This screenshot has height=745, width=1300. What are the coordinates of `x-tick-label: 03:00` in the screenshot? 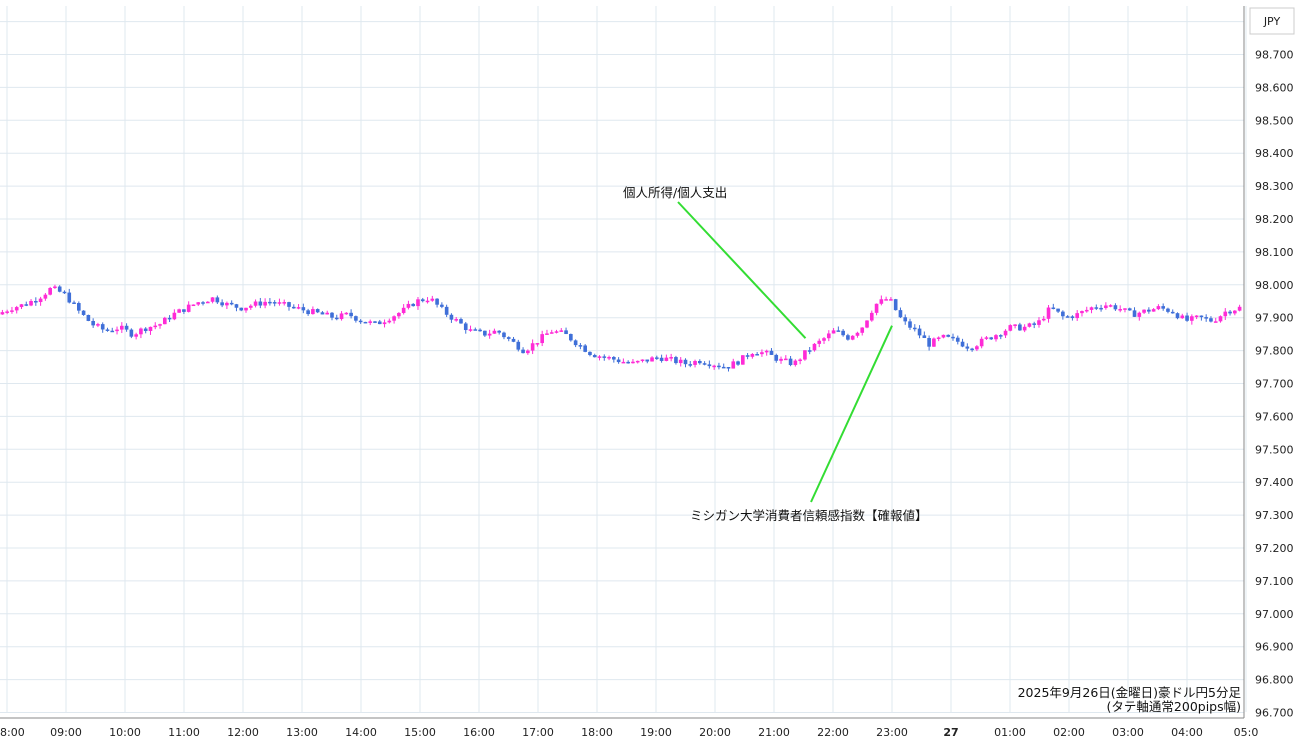 It's located at (1128, 732).